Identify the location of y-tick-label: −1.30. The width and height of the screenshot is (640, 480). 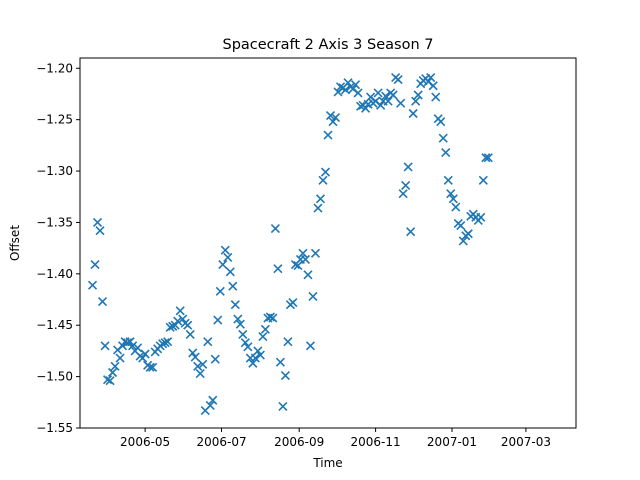
(54, 171).